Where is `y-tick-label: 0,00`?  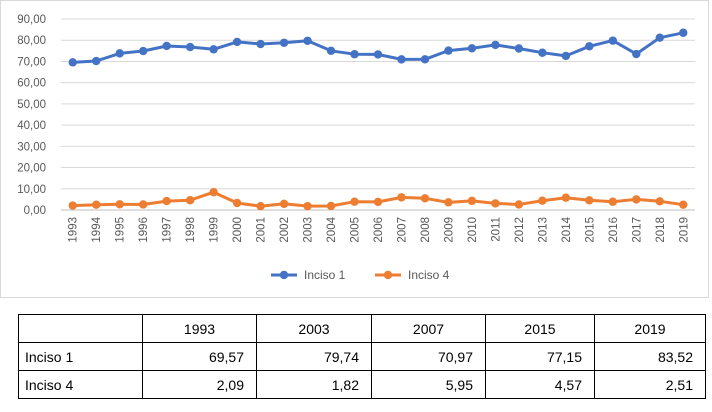
y-tick-label: 0,00 is located at coordinates (35, 211).